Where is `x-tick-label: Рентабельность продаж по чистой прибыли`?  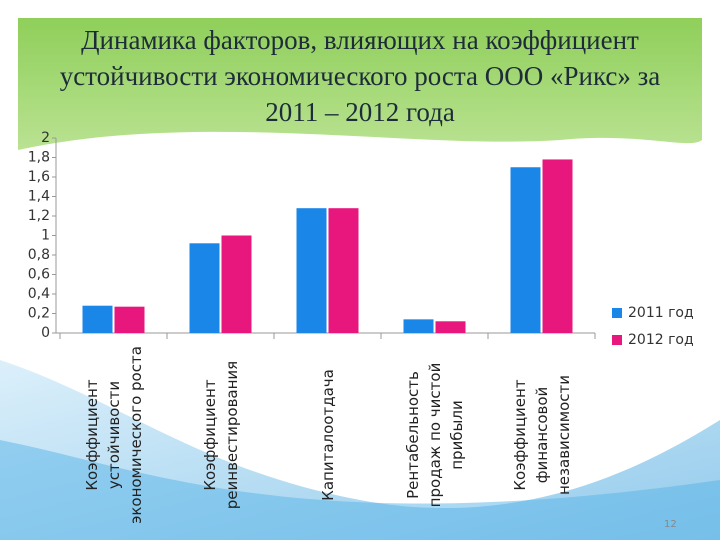 x-tick-label: Рентабельность продаж по чистой прибыли is located at coordinates (434, 435).